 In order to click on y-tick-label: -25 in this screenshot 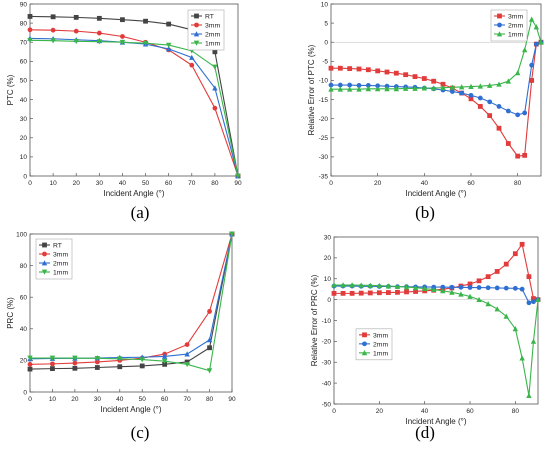, I will do `click(324, 138)`.